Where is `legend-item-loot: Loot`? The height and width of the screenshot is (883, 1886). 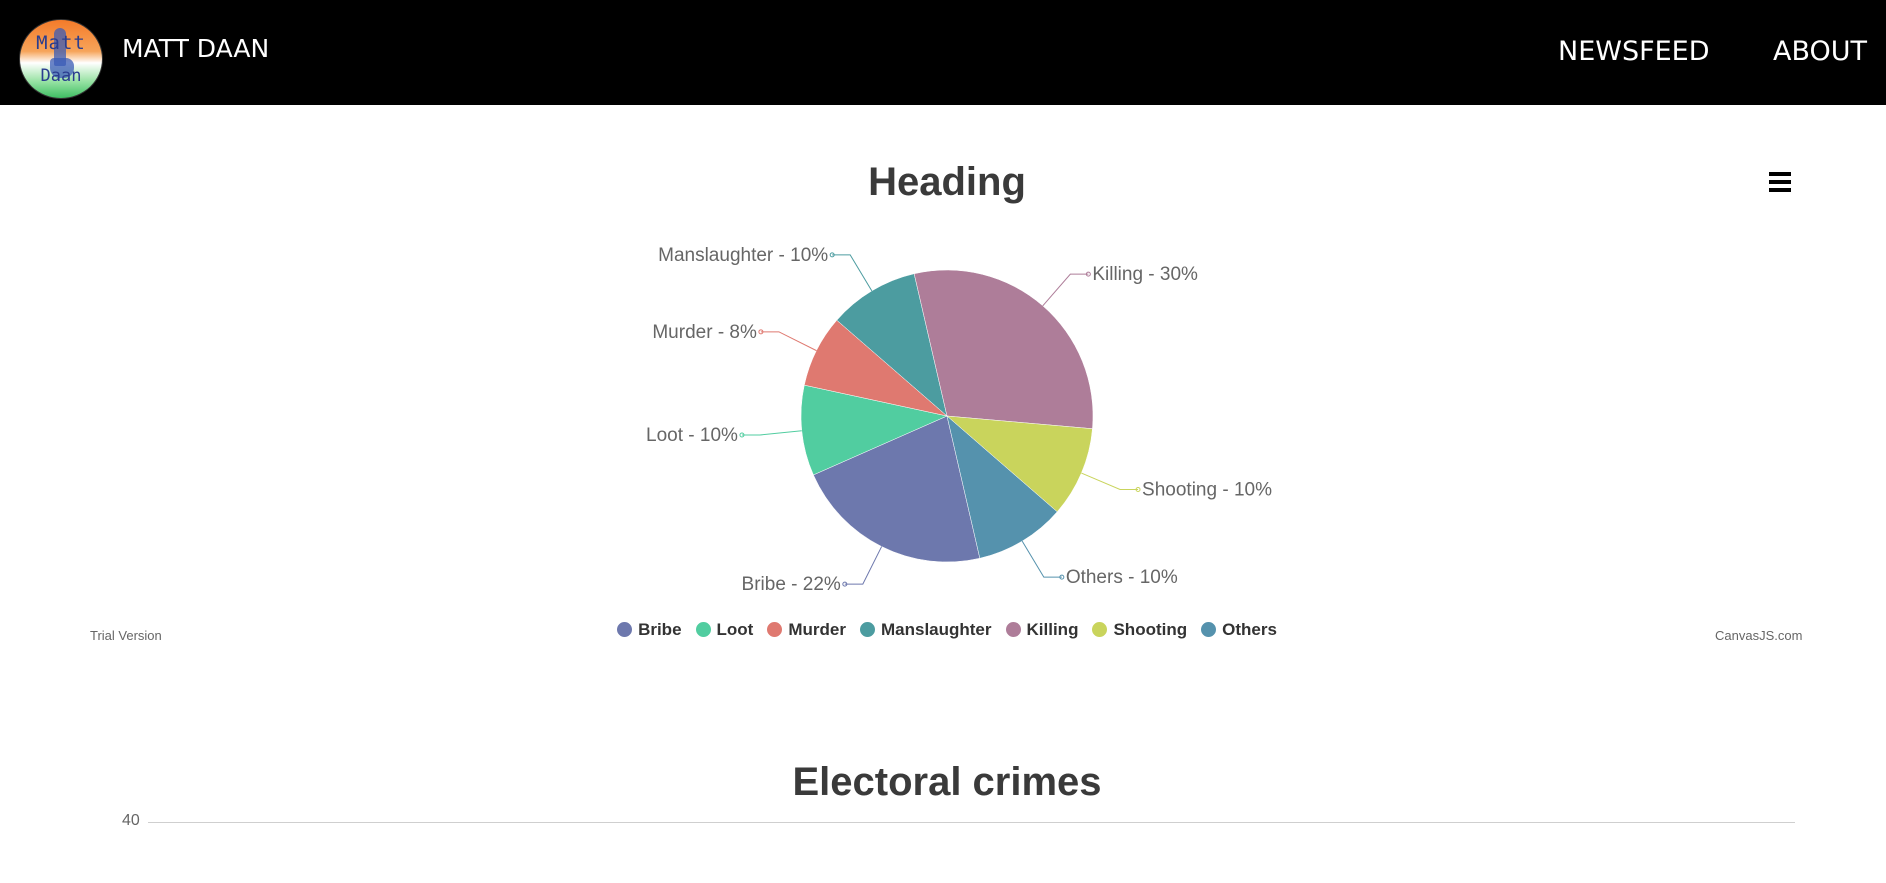
legend-item-loot: Loot is located at coordinates (724, 630).